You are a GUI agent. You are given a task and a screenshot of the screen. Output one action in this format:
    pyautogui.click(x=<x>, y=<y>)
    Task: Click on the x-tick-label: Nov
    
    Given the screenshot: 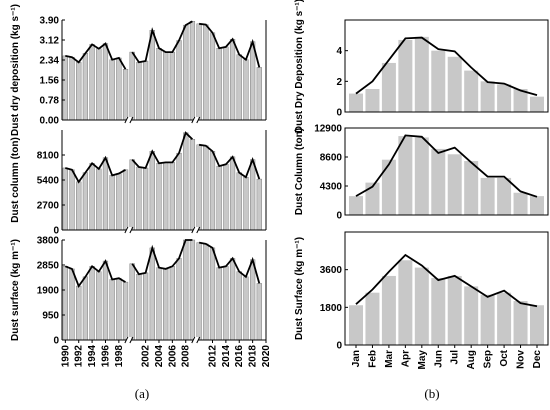 What is the action you would take?
    pyautogui.click(x=521, y=359)
    